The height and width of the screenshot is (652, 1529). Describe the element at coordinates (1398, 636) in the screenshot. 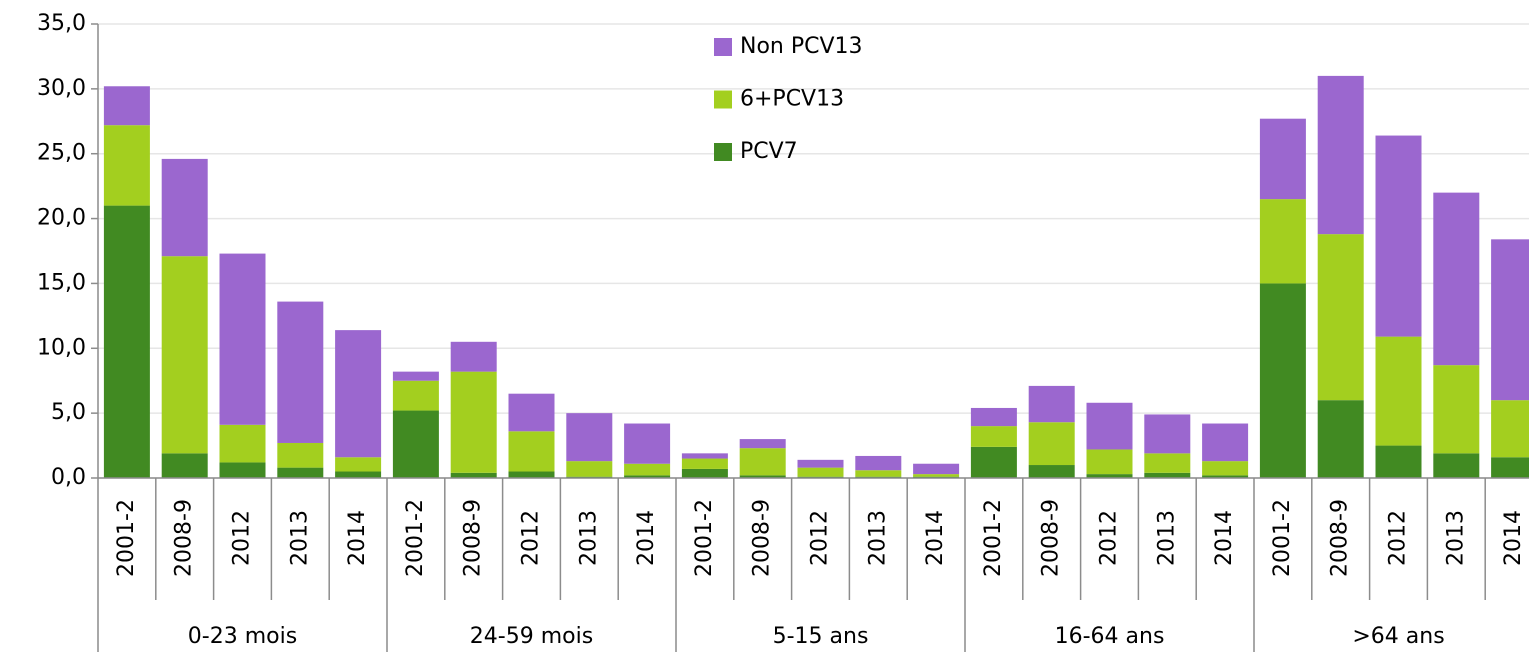

I see `group-label: >64 ans` at that location.